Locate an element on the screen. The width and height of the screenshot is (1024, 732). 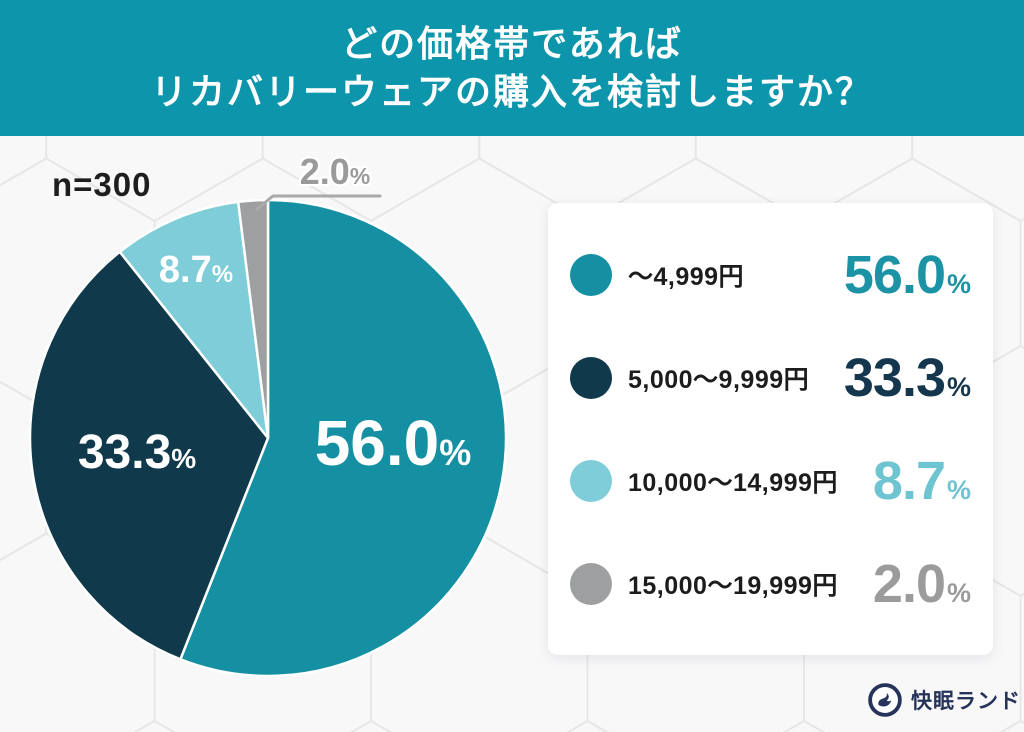
title-line-2: リカバリーウェアの購入を検討しますか？ is located at coordinates (511, 91).